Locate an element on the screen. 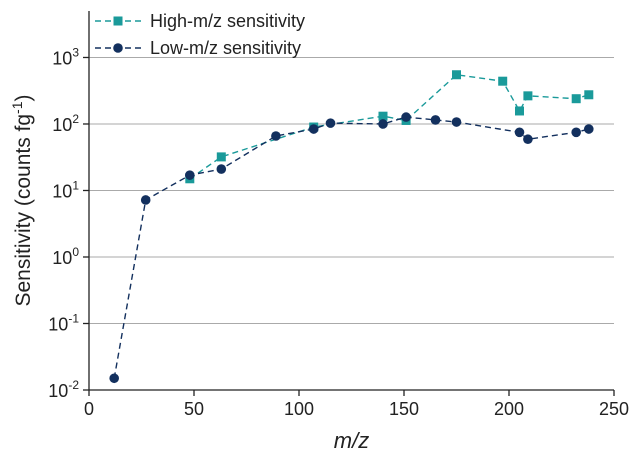 The image size is (630, 458). y-axis-label: Sensitivity (counts fg-1) is located at coordinates (22, 200).